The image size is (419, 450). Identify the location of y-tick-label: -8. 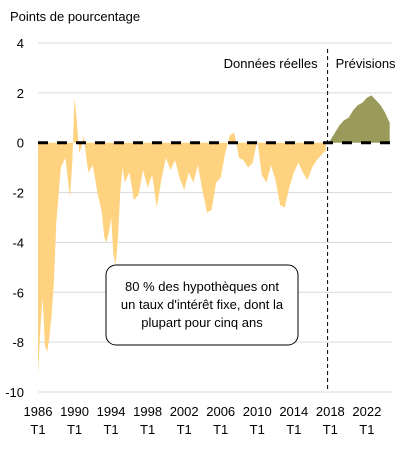
(18, 342).